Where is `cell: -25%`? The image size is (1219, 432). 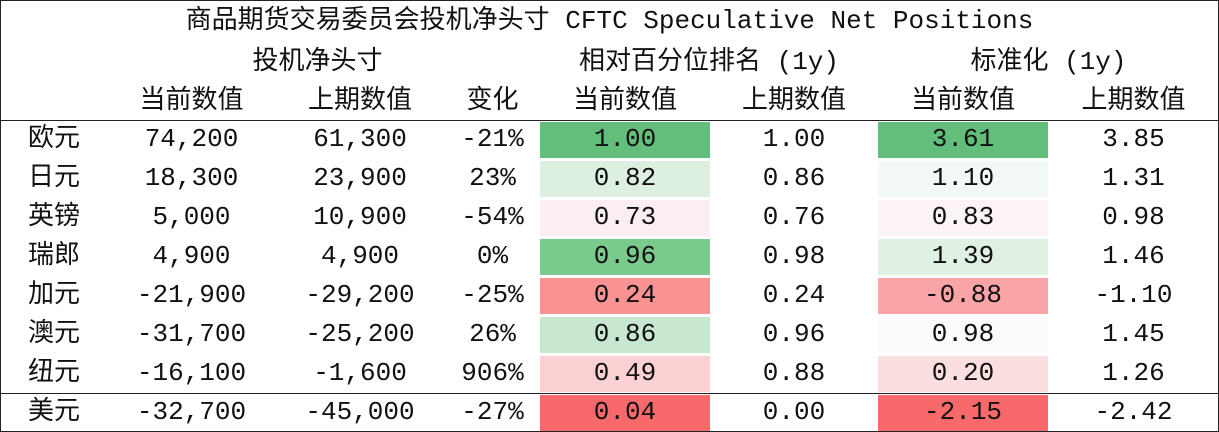
cell: -25% is located at coordinates (492, 295).